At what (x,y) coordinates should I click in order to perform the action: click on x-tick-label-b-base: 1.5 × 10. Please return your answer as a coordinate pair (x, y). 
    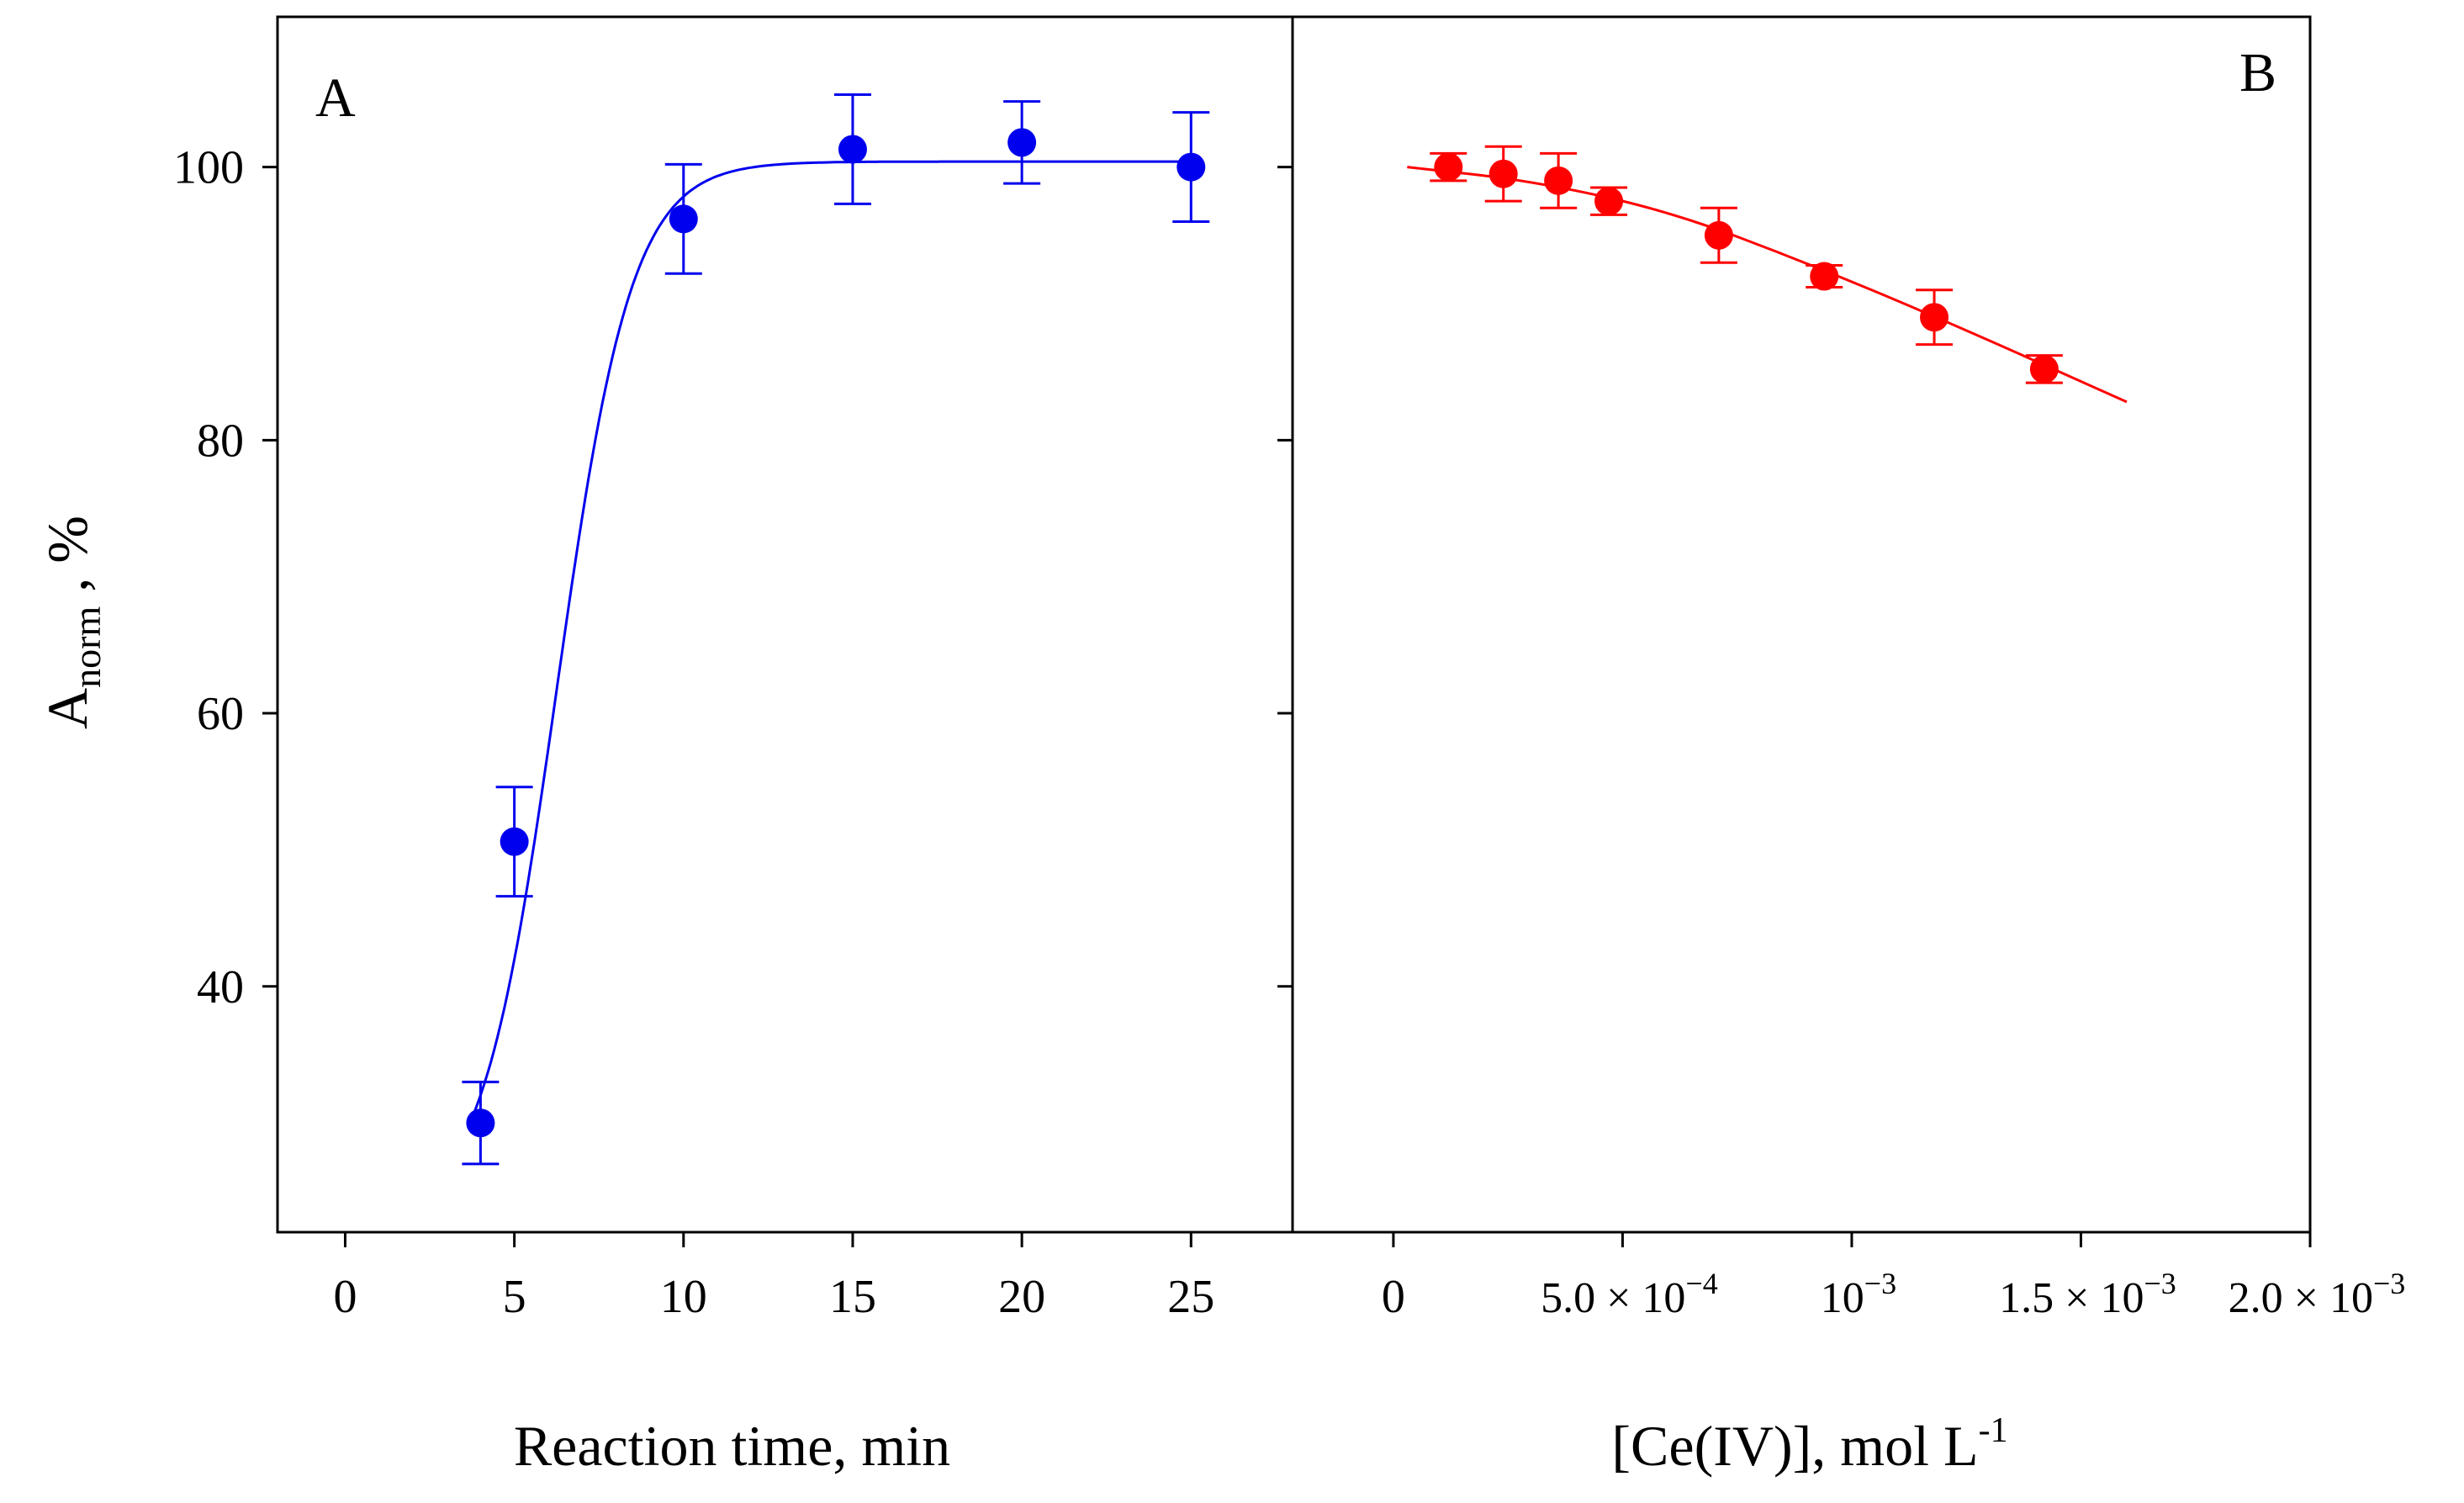
    Looking at the image, I should click on (2071, 1298).